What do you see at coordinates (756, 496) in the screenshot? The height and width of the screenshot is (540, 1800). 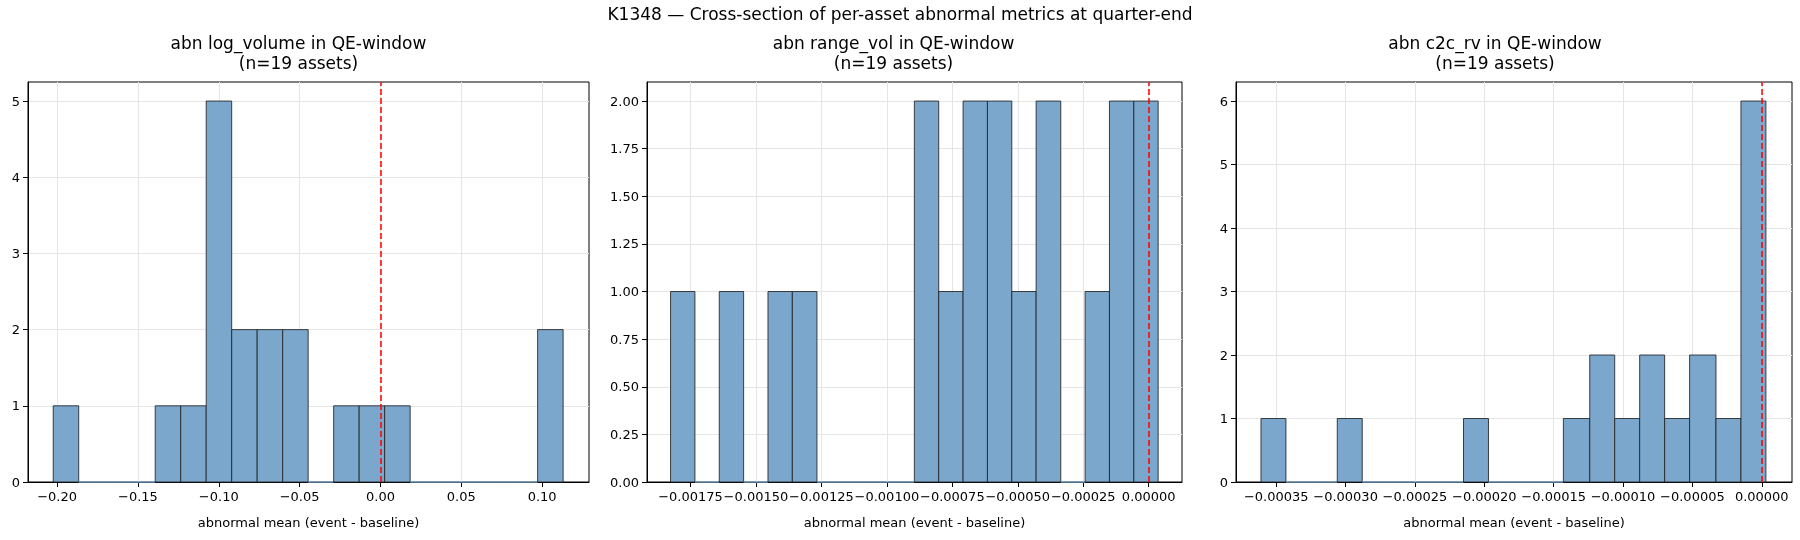 I see `x-tick-label: −0.00150` at bounding box center [756, 496].